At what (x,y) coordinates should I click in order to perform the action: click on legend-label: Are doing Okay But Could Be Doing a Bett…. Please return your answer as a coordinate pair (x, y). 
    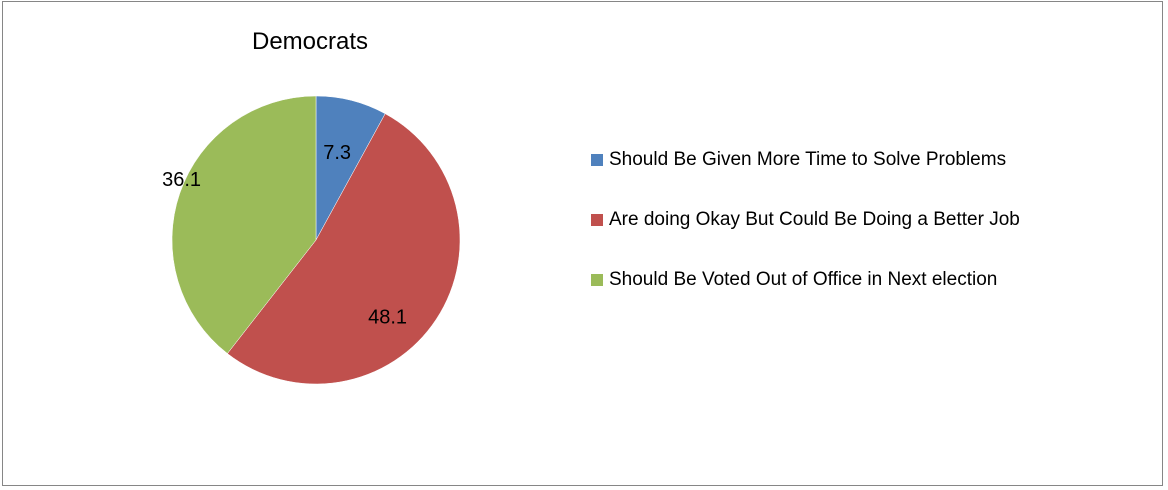
    Looking at the image, I should click on (814, 219).